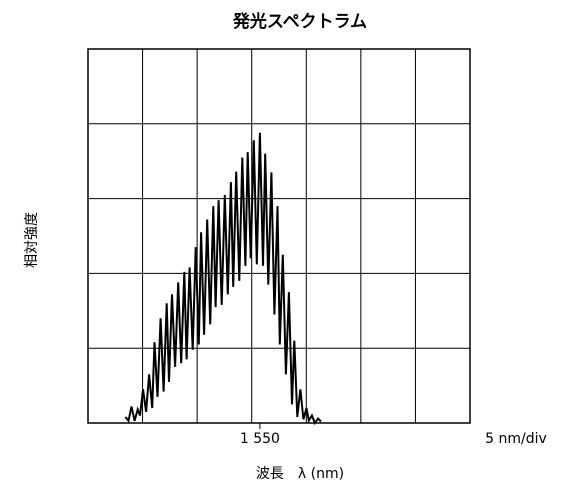 The image size is (571, 497). I want to click on x-scale-label: 5 nm/div, so click(516, 439).